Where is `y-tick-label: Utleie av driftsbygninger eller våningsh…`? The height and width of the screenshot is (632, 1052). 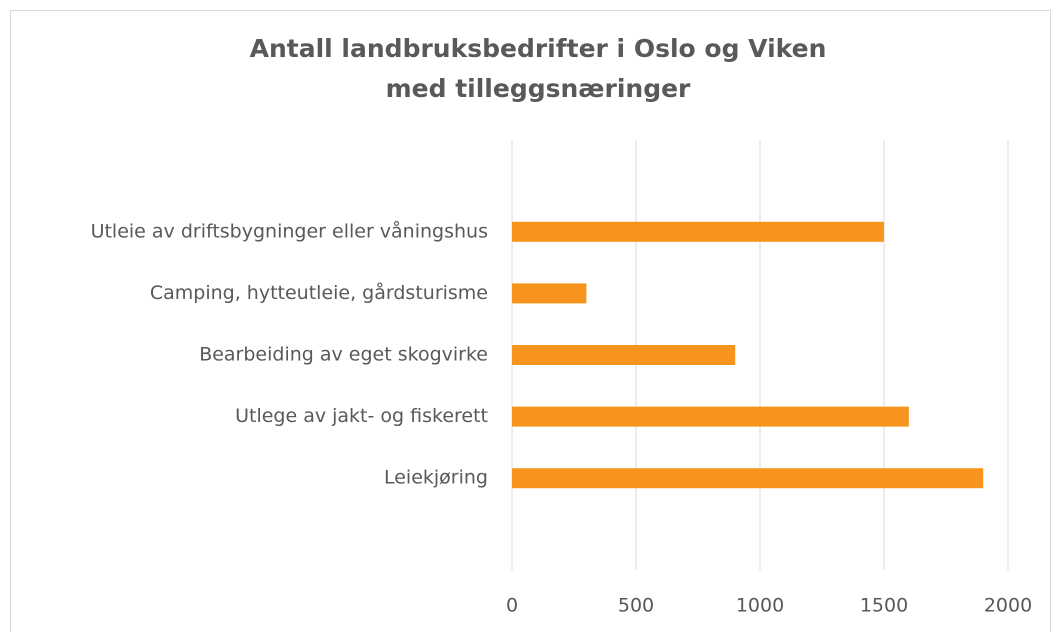
y-tick-label: Utleie av driftsbygninger eller våningsh… is located at coordinates (289, 230).